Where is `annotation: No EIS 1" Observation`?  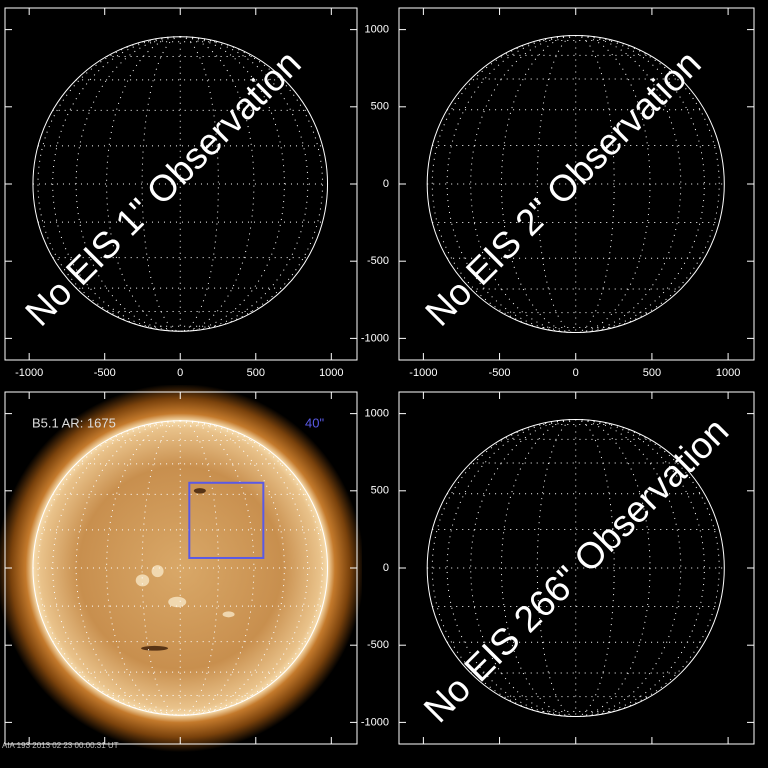 annotation: No EIS 1" Observation is located at coordinates (162, 187).